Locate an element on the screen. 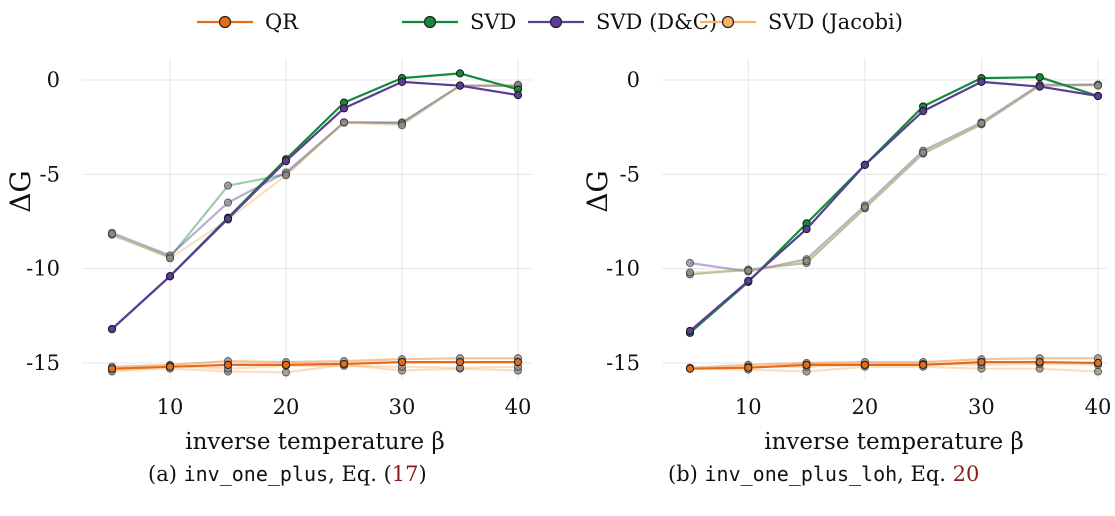 The height and width of the screenshot is (516, 1115). caption-b-code: inv_one_plus_loh is located at coordinates (801, 474).